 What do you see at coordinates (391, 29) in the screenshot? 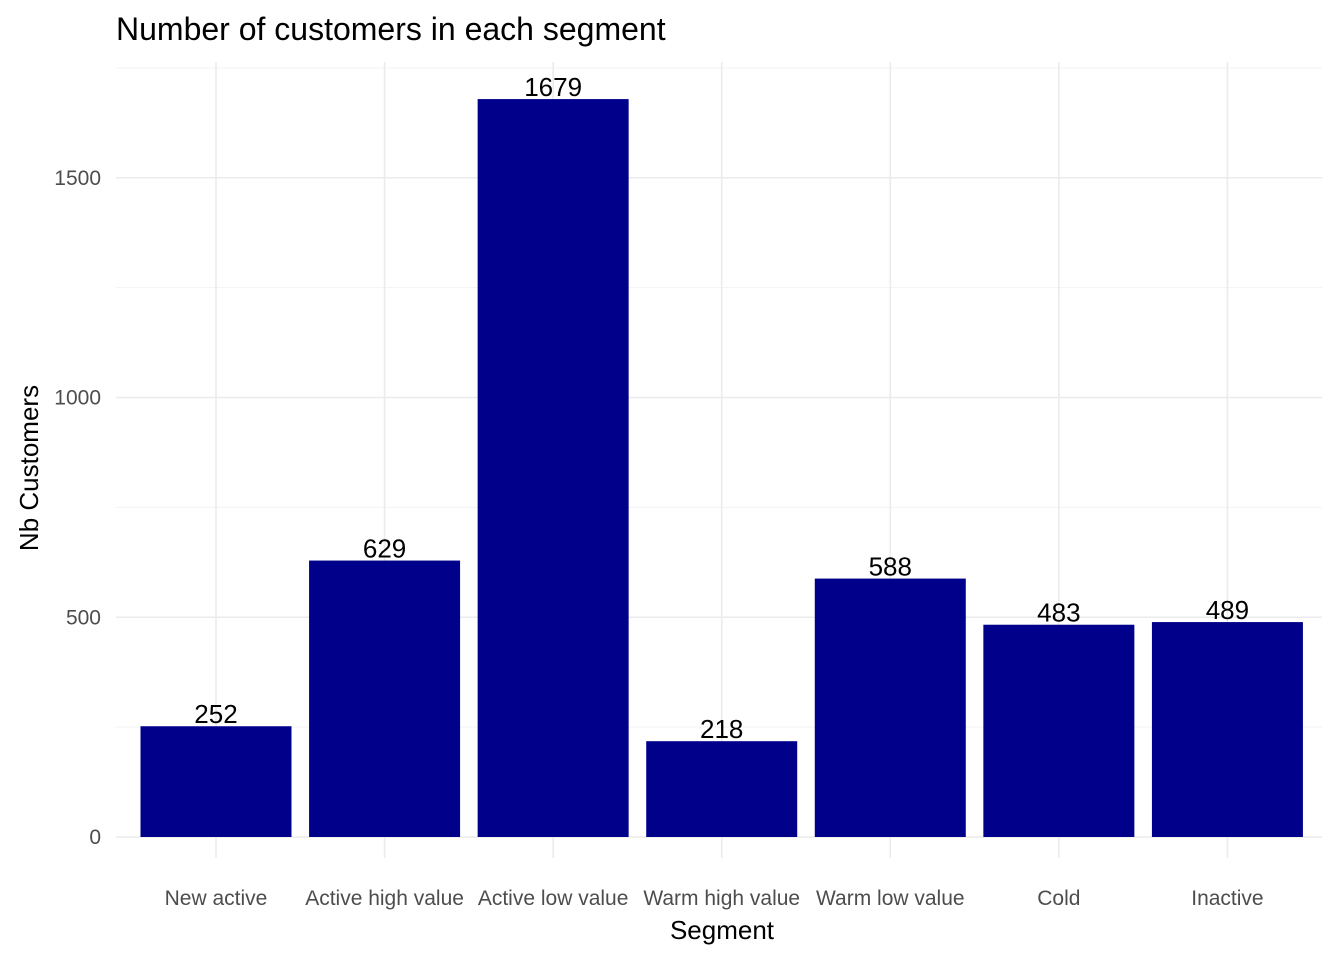
I see `chart-title: Number of customers in each segment` at bounding box center [391, 29].